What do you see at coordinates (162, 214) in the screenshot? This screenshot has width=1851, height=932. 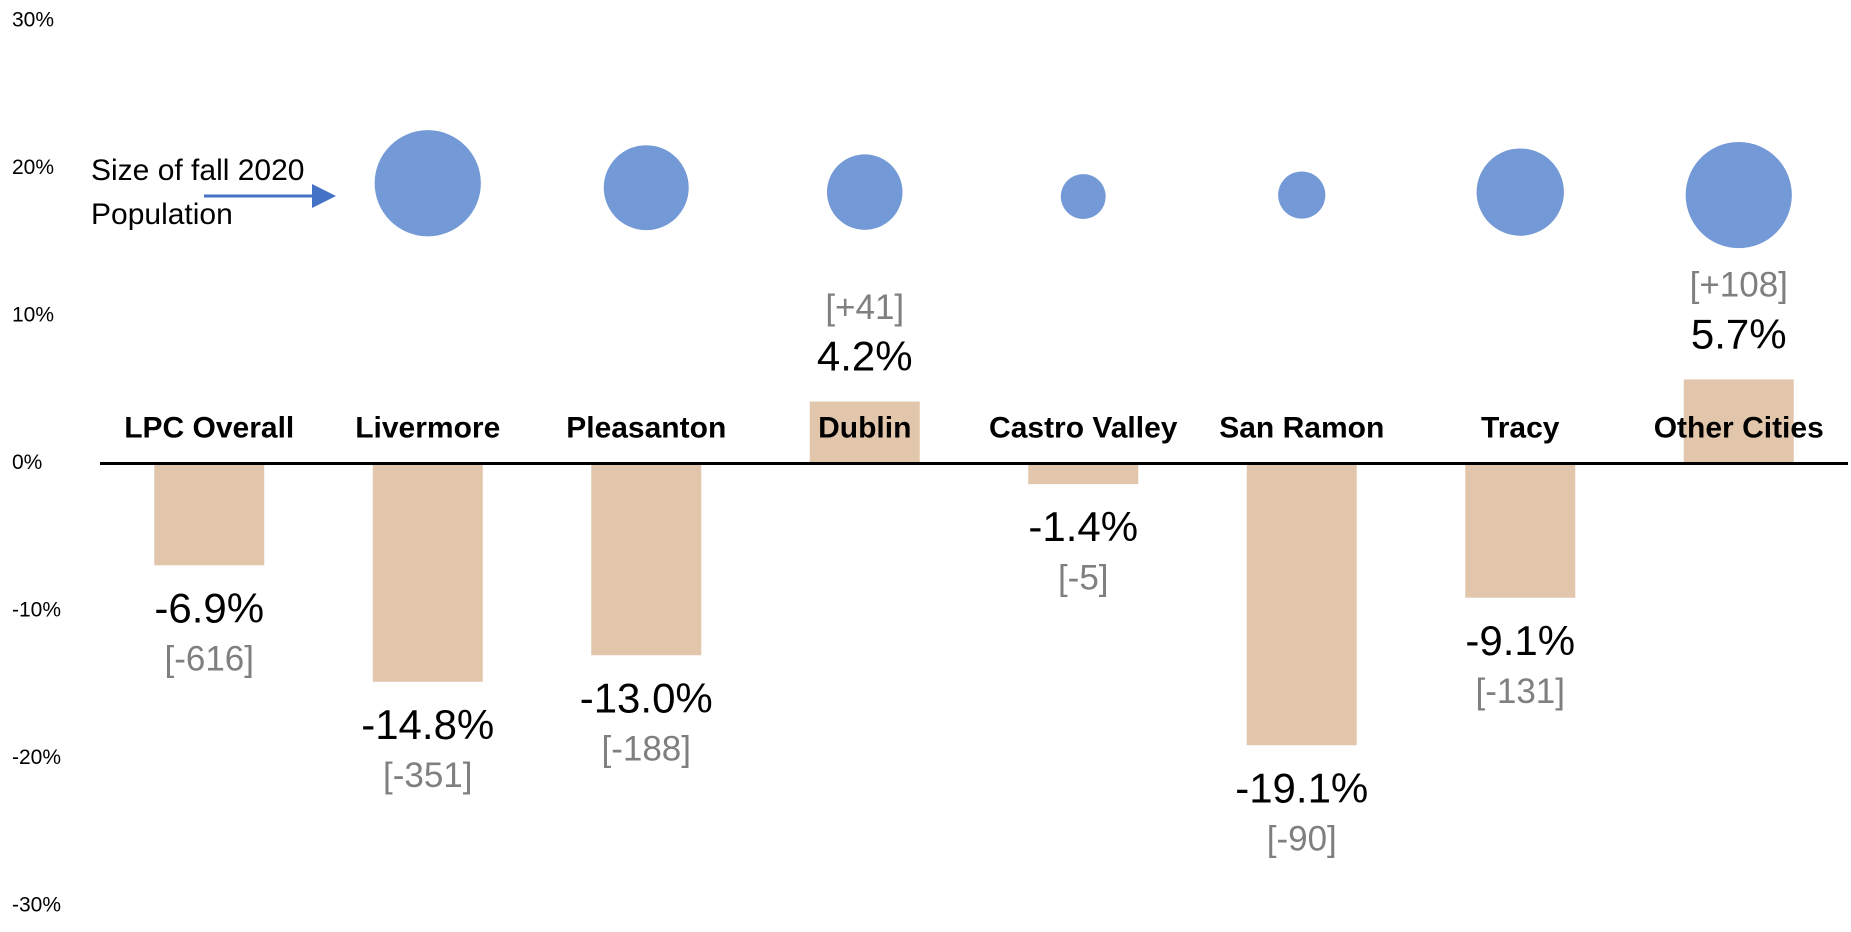 I see `annotation: Population` at bounding box center [162, 214].